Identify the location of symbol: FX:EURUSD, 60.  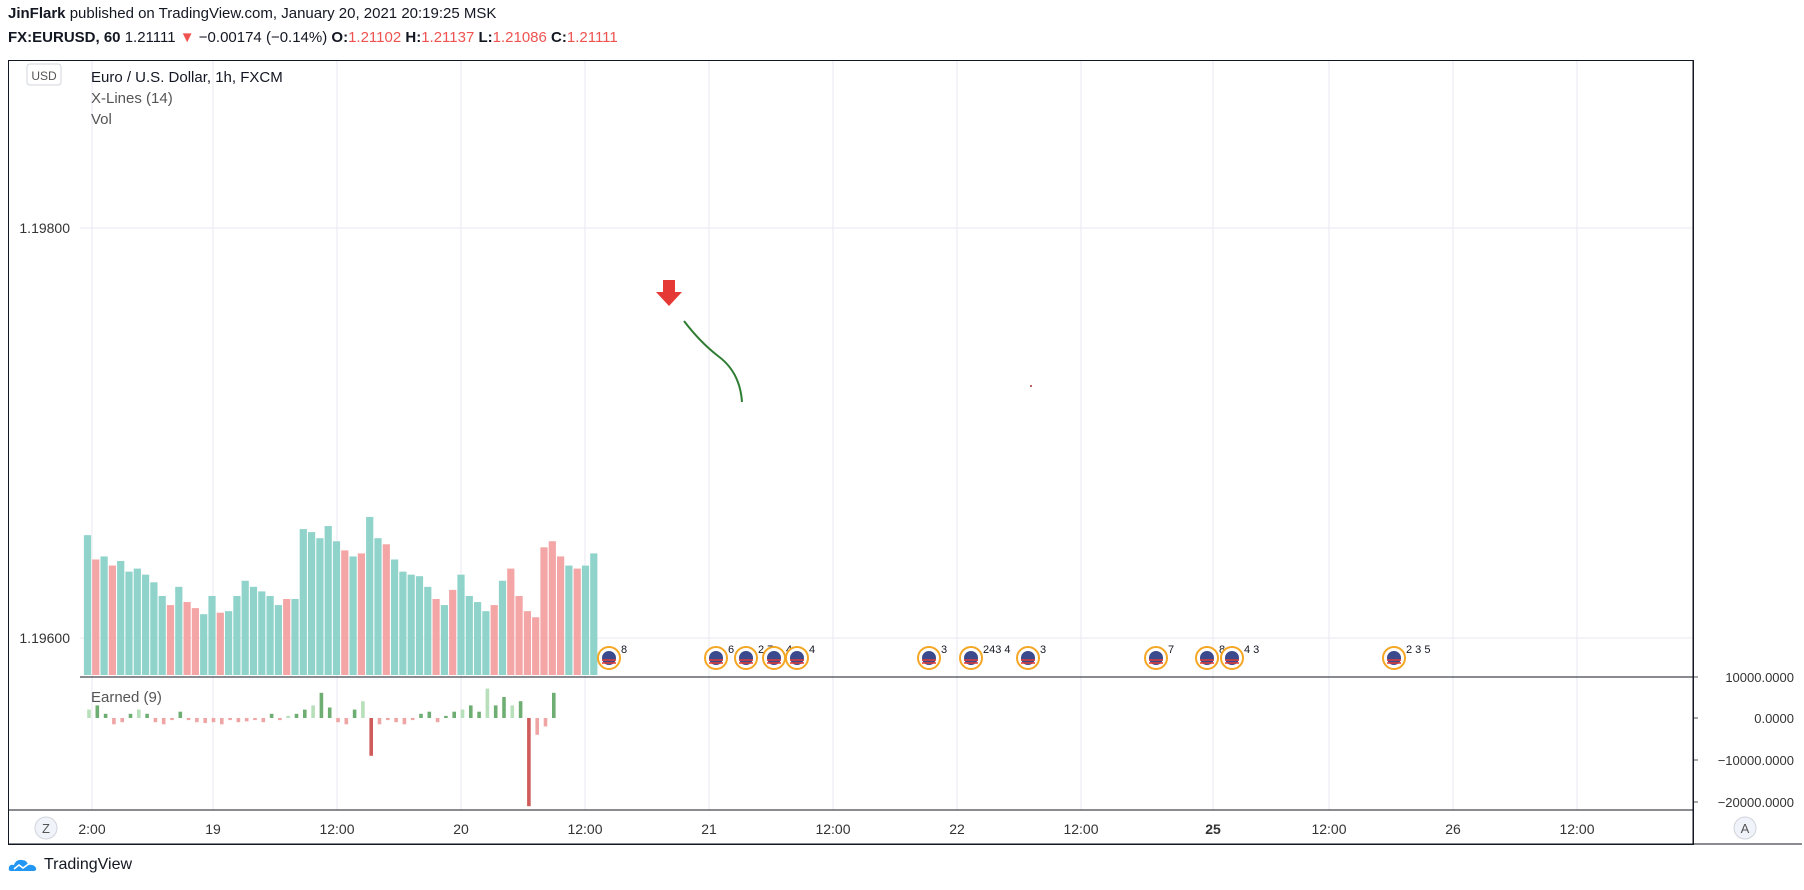
(64, 37).